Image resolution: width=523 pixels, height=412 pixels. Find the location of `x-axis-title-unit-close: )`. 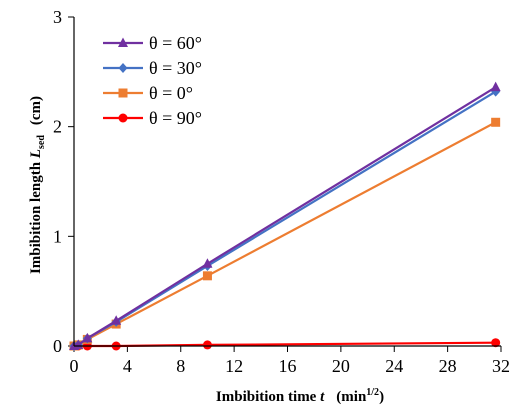

x-axis-title-unit-close: ) is located at coordinates (381, 397).